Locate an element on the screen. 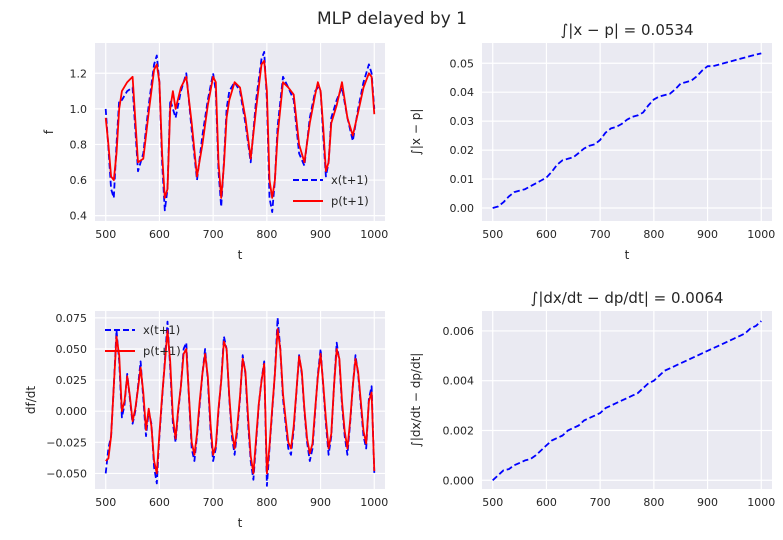  y-tick-label: 0.025 is located at coordinates (72, 380).